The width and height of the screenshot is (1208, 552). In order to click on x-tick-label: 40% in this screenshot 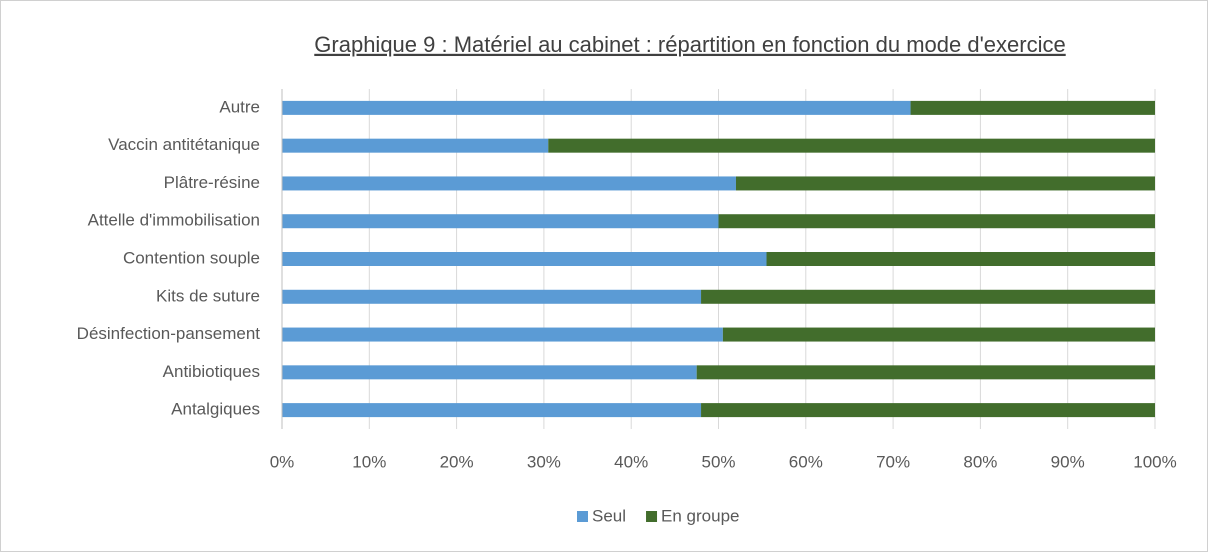, I will do `click(631, 461)`.